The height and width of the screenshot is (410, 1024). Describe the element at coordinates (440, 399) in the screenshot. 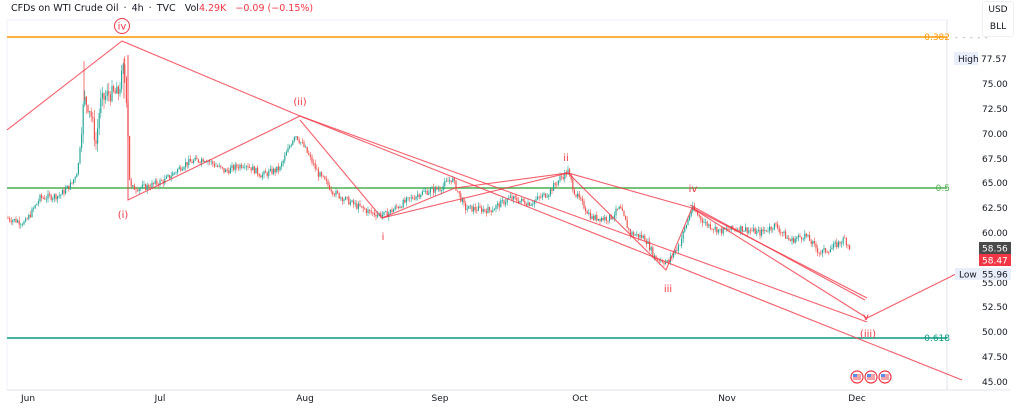

I see `time-tick-label: Sep` at that location.